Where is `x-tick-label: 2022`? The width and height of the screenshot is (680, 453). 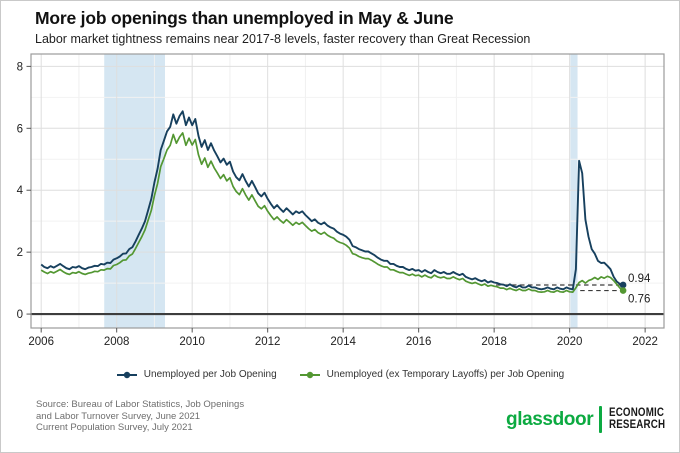 x-tick-label: 2022 is located at coordinates (645, 342).